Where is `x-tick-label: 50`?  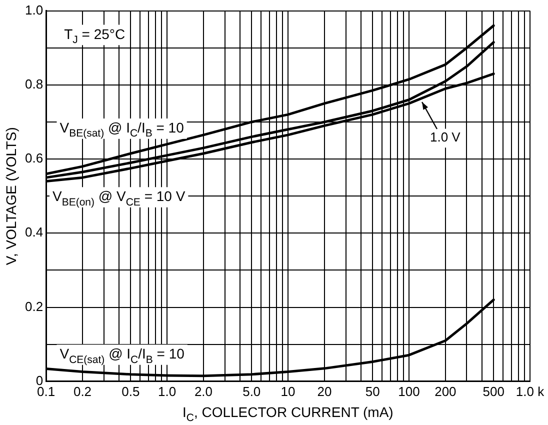
x-tick-label: 50 is located at coordinates (372, 391).